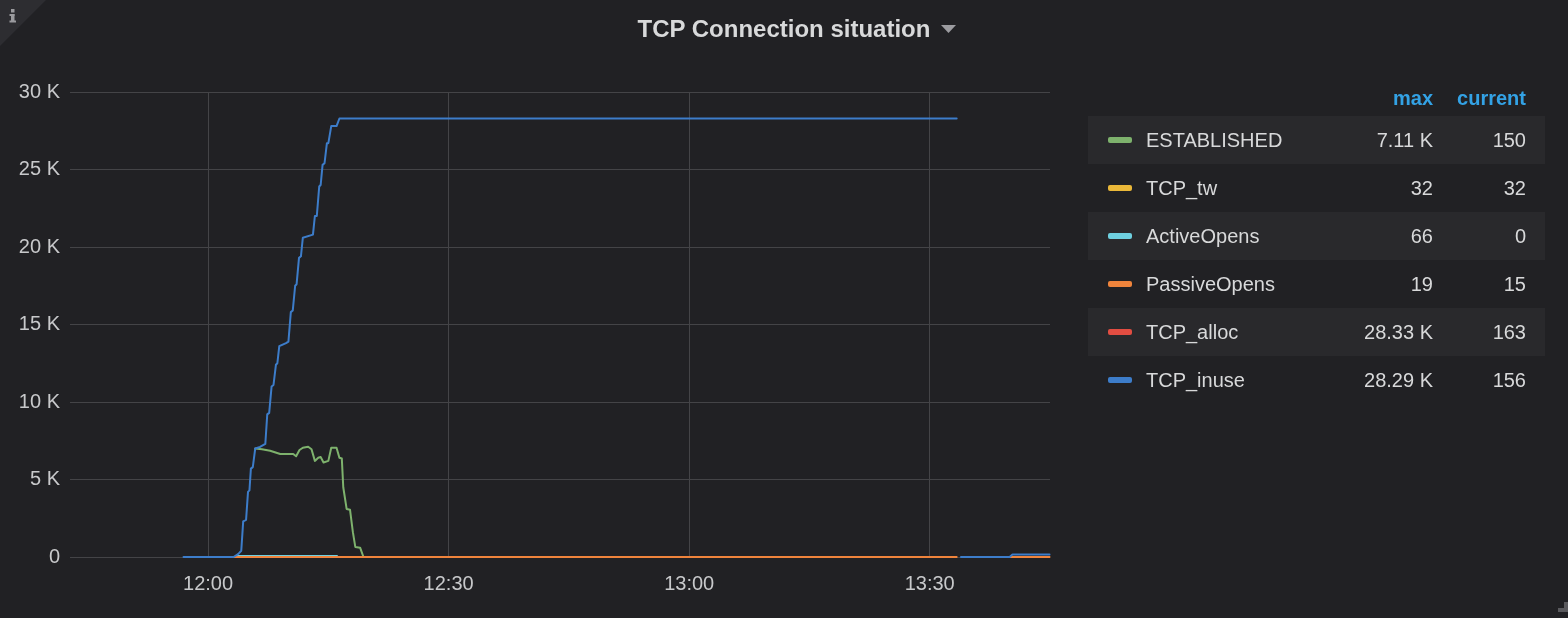 This screenshot has width=1568, height=618. I want to click on legend-label: TCP_inuse, so click(1195, 381).